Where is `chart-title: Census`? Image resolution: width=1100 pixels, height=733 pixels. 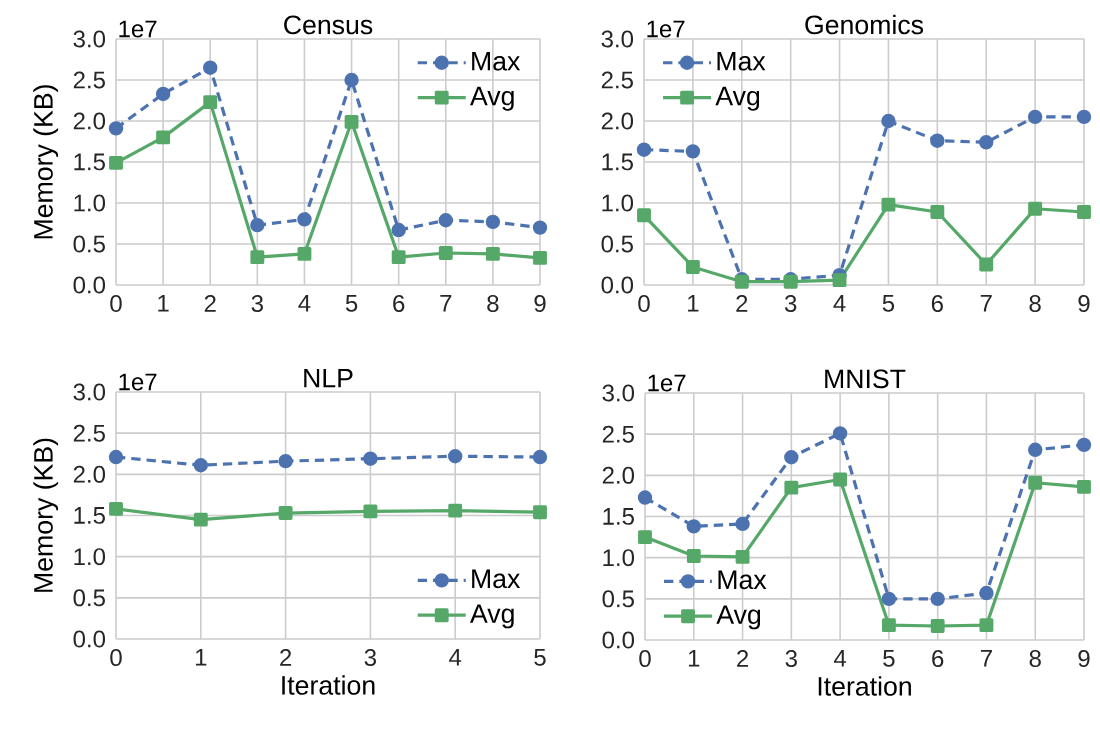
chart-title: Census is located at coordinates (328, 25).